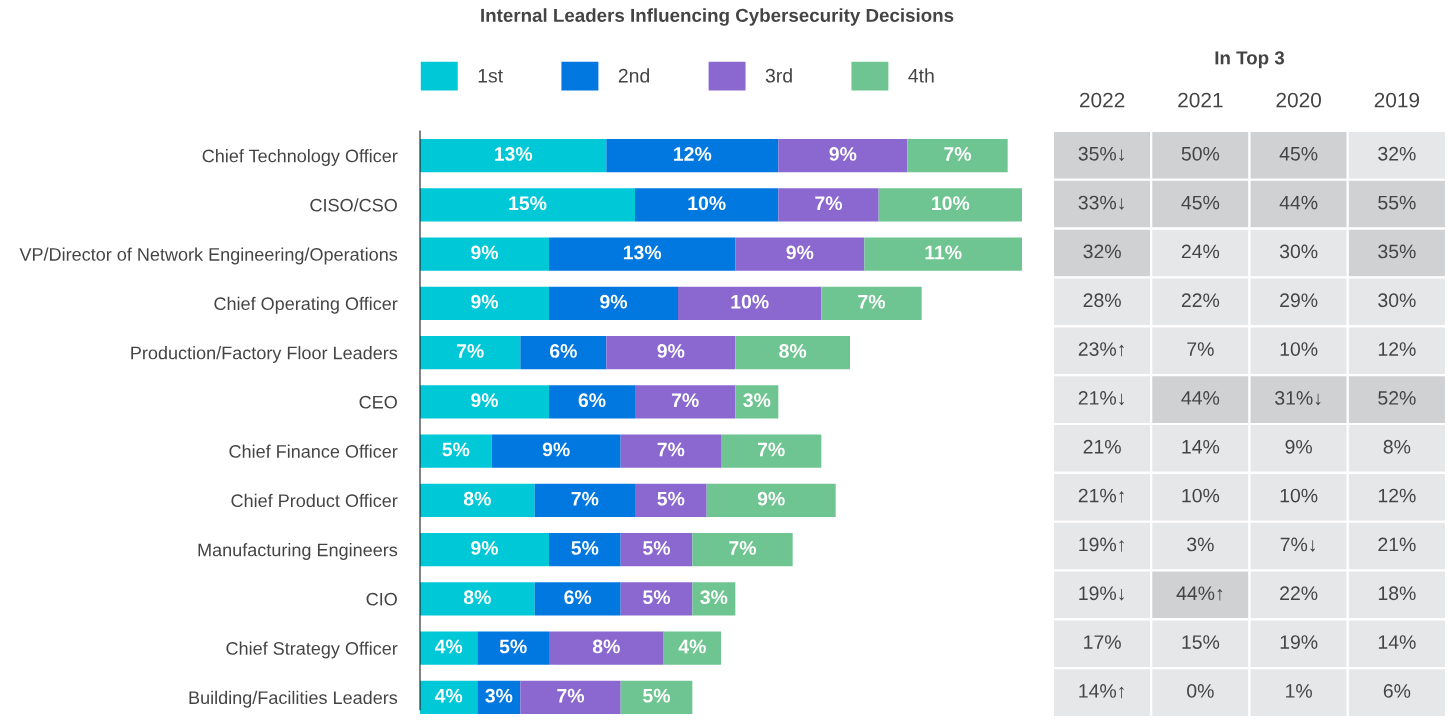 This screenshot has height=722, width=1449. Describe the element at coordinates (1200, 691) in the screenshot. I see `data-label: 0%` at that location.